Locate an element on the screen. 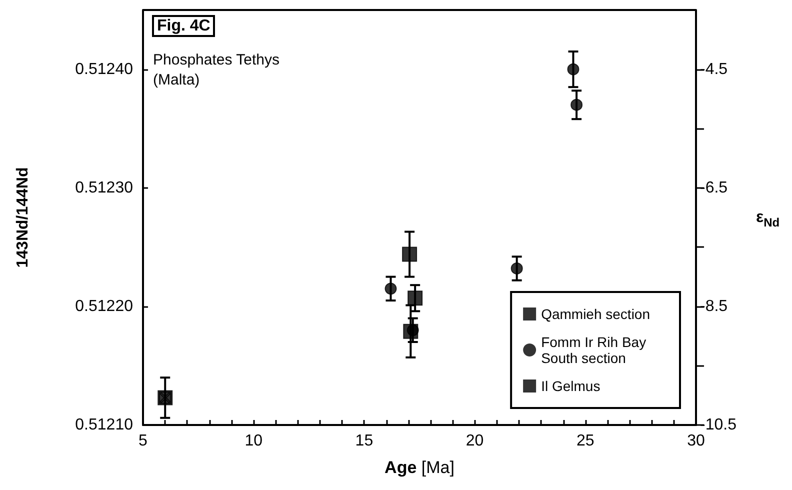 This screenshot has height=490, width=792. y-tick-label: 0.51230 is located at coordinates (104, 187).